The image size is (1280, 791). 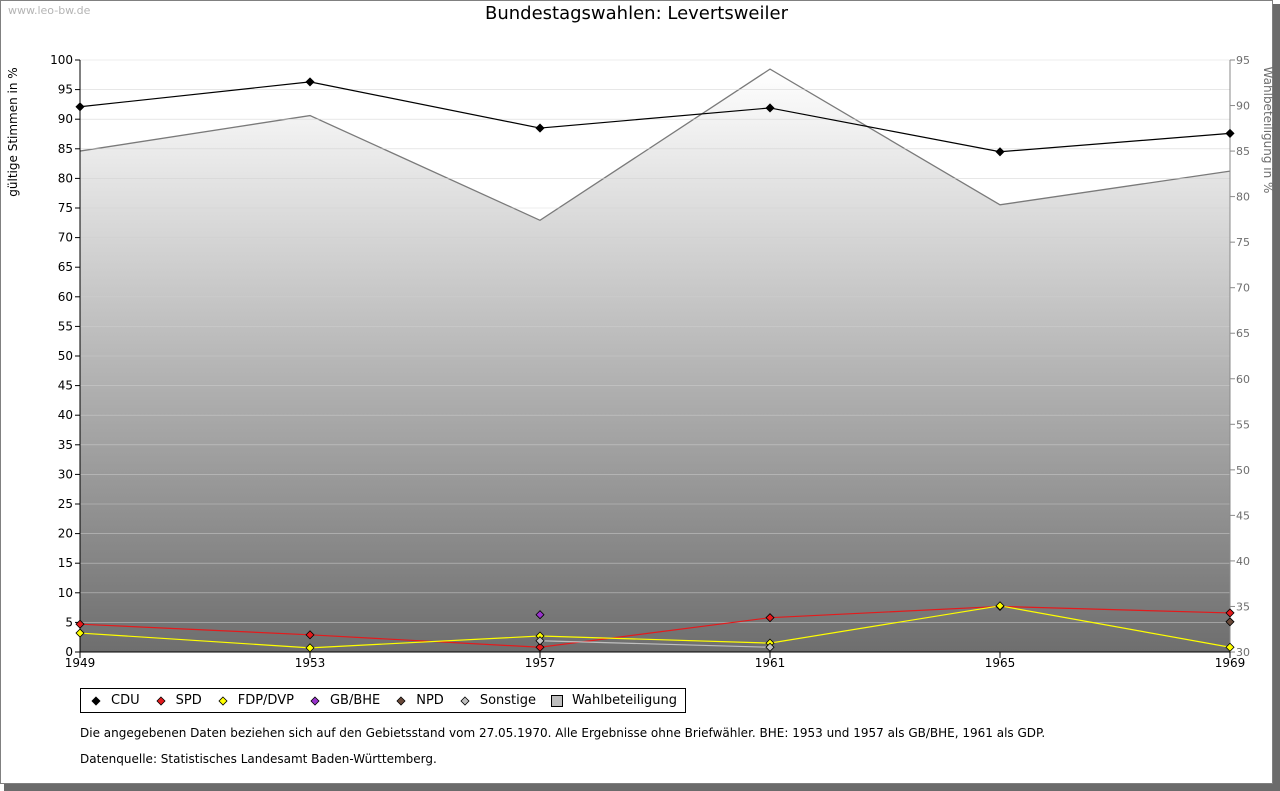 I want to click on y2-tick-label: 60, so click(x=1243, y=379).